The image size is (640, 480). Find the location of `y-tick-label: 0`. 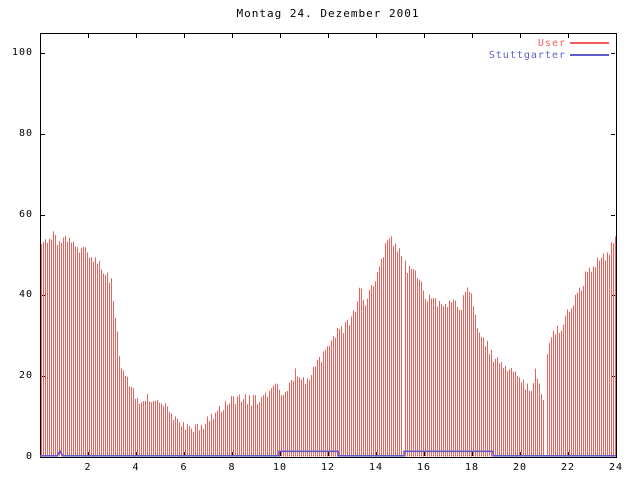

y-tick-label: 0 is located at coordinates (29, 456).